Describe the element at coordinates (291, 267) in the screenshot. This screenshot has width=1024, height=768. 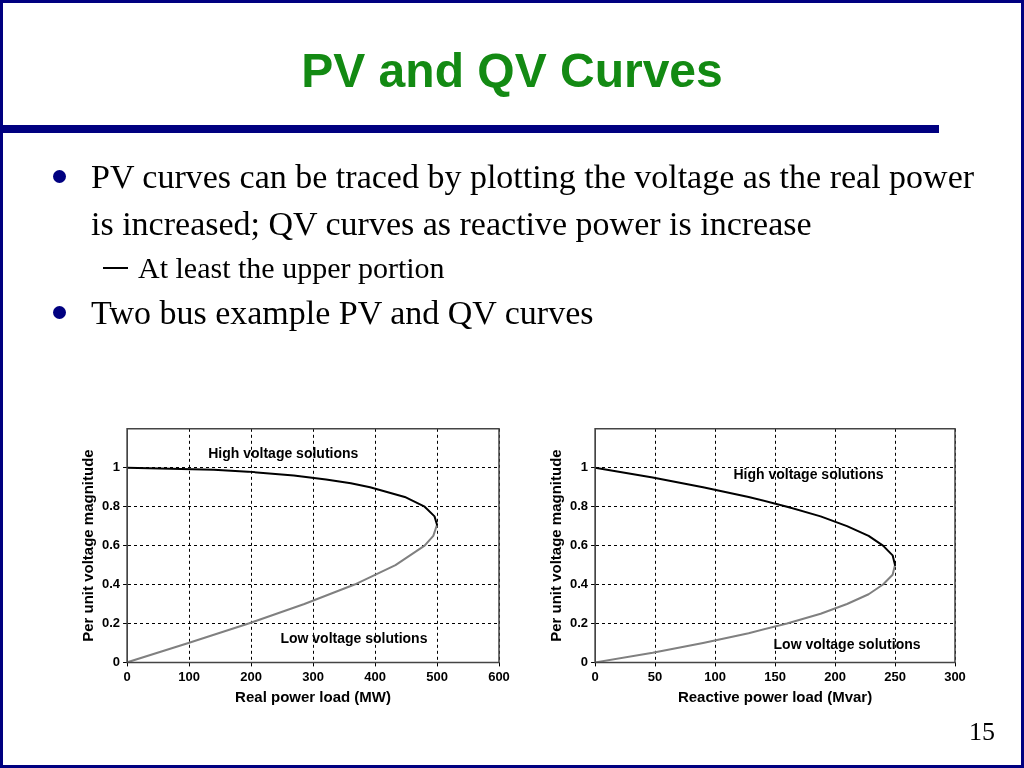
I see `text: At least the upper portion` at that location.